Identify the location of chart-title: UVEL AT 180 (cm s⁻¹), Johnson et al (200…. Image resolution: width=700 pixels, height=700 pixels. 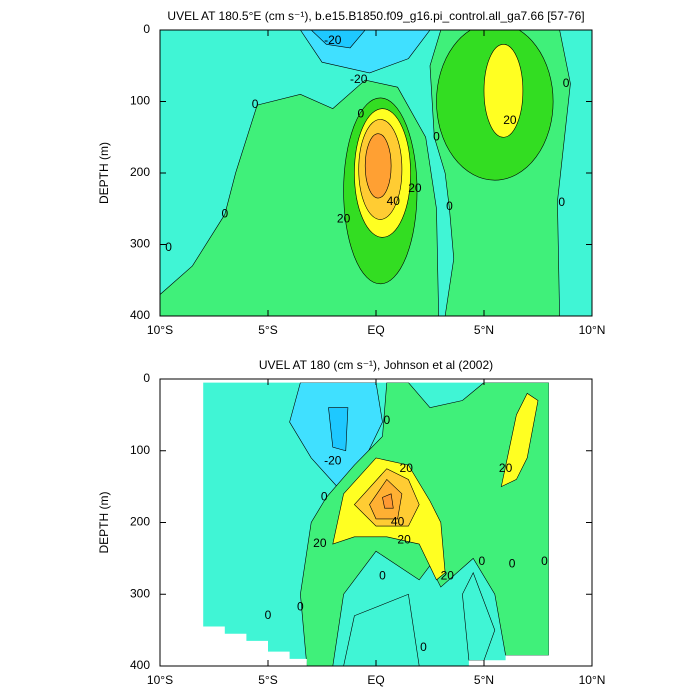
(376, 365).